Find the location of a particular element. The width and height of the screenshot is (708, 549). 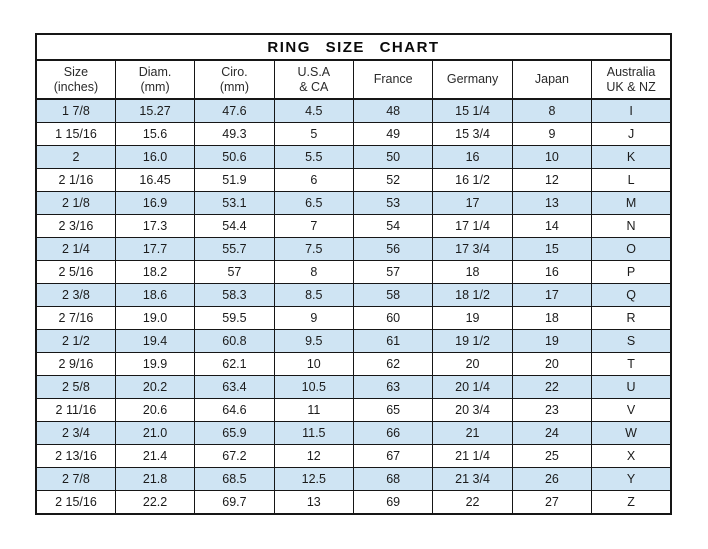

column-header-line1: Germany is located at coordinates (472, 79).